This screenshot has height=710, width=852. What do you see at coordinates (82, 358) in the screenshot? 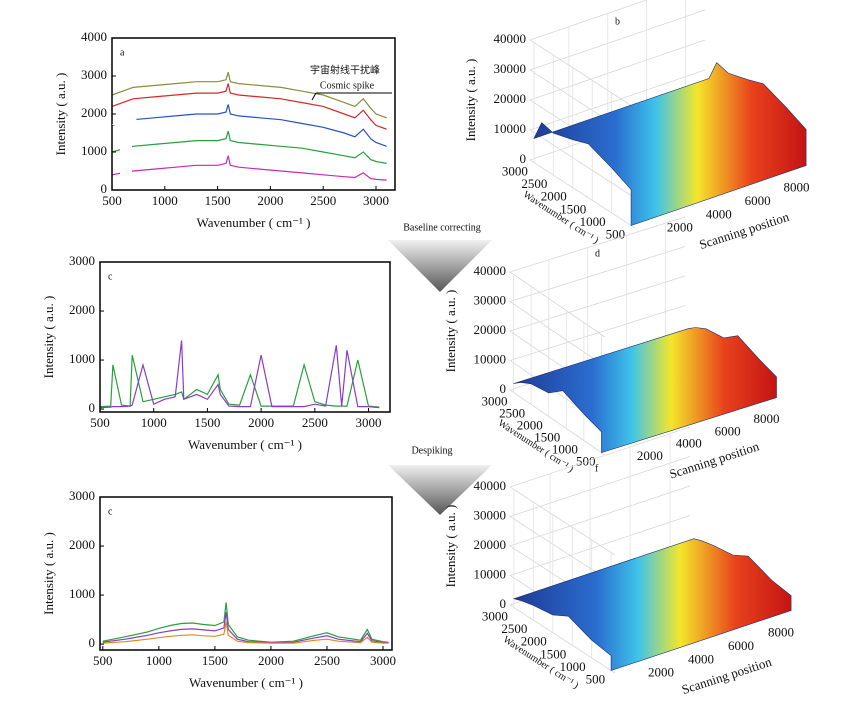
I see `y-tick-label: 1000` at bounding box center [82, 358].